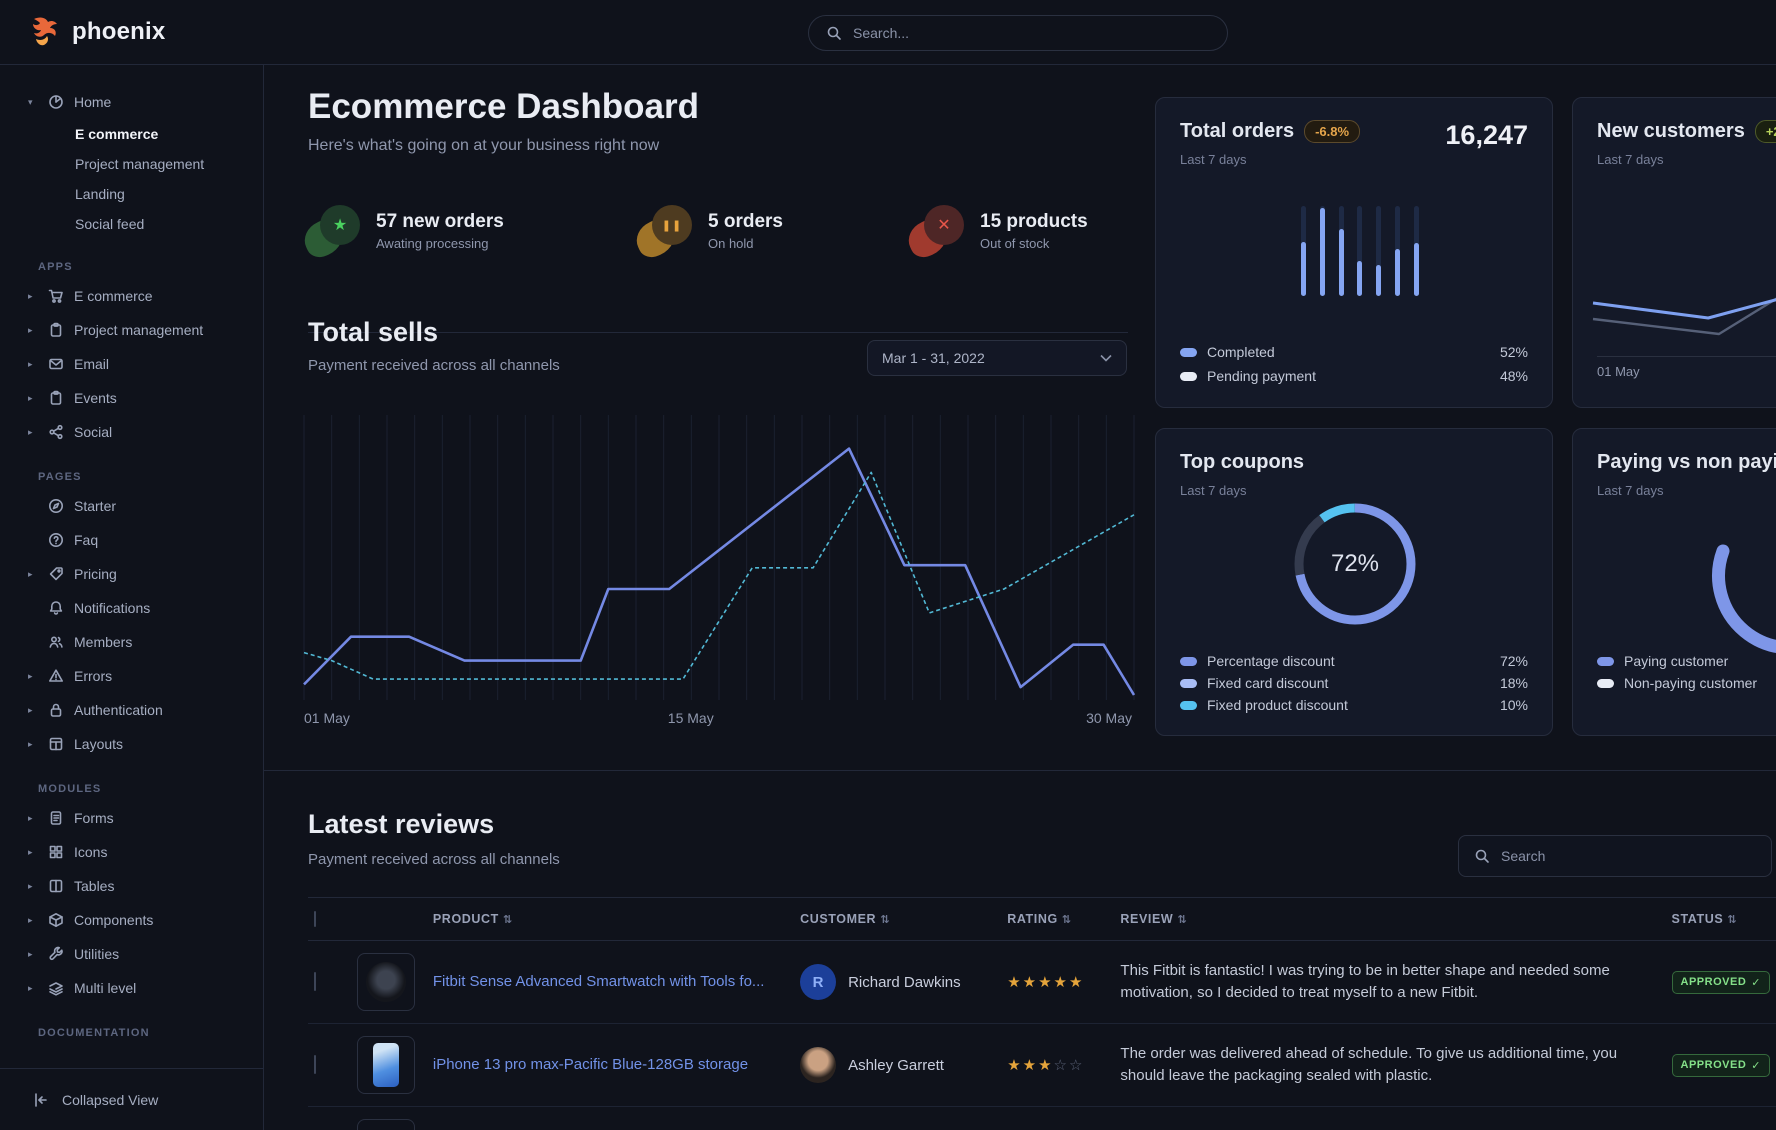  Describe the element at coordinates (1354, 376) in the screenshot. I see `legend-pending: Pending payment 48%` at that location.